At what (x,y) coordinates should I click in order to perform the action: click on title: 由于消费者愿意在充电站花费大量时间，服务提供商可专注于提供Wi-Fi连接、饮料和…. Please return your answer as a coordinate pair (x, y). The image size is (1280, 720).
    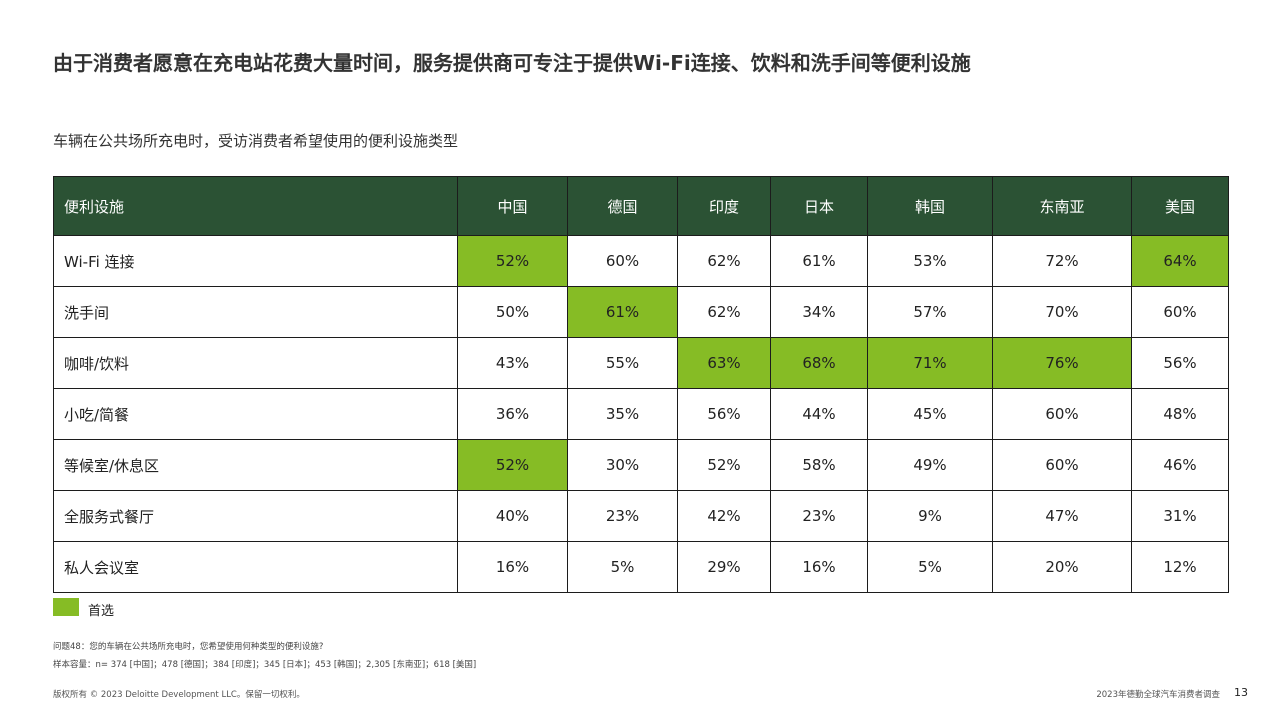
    Looking at the image, I should click on (512, 63).